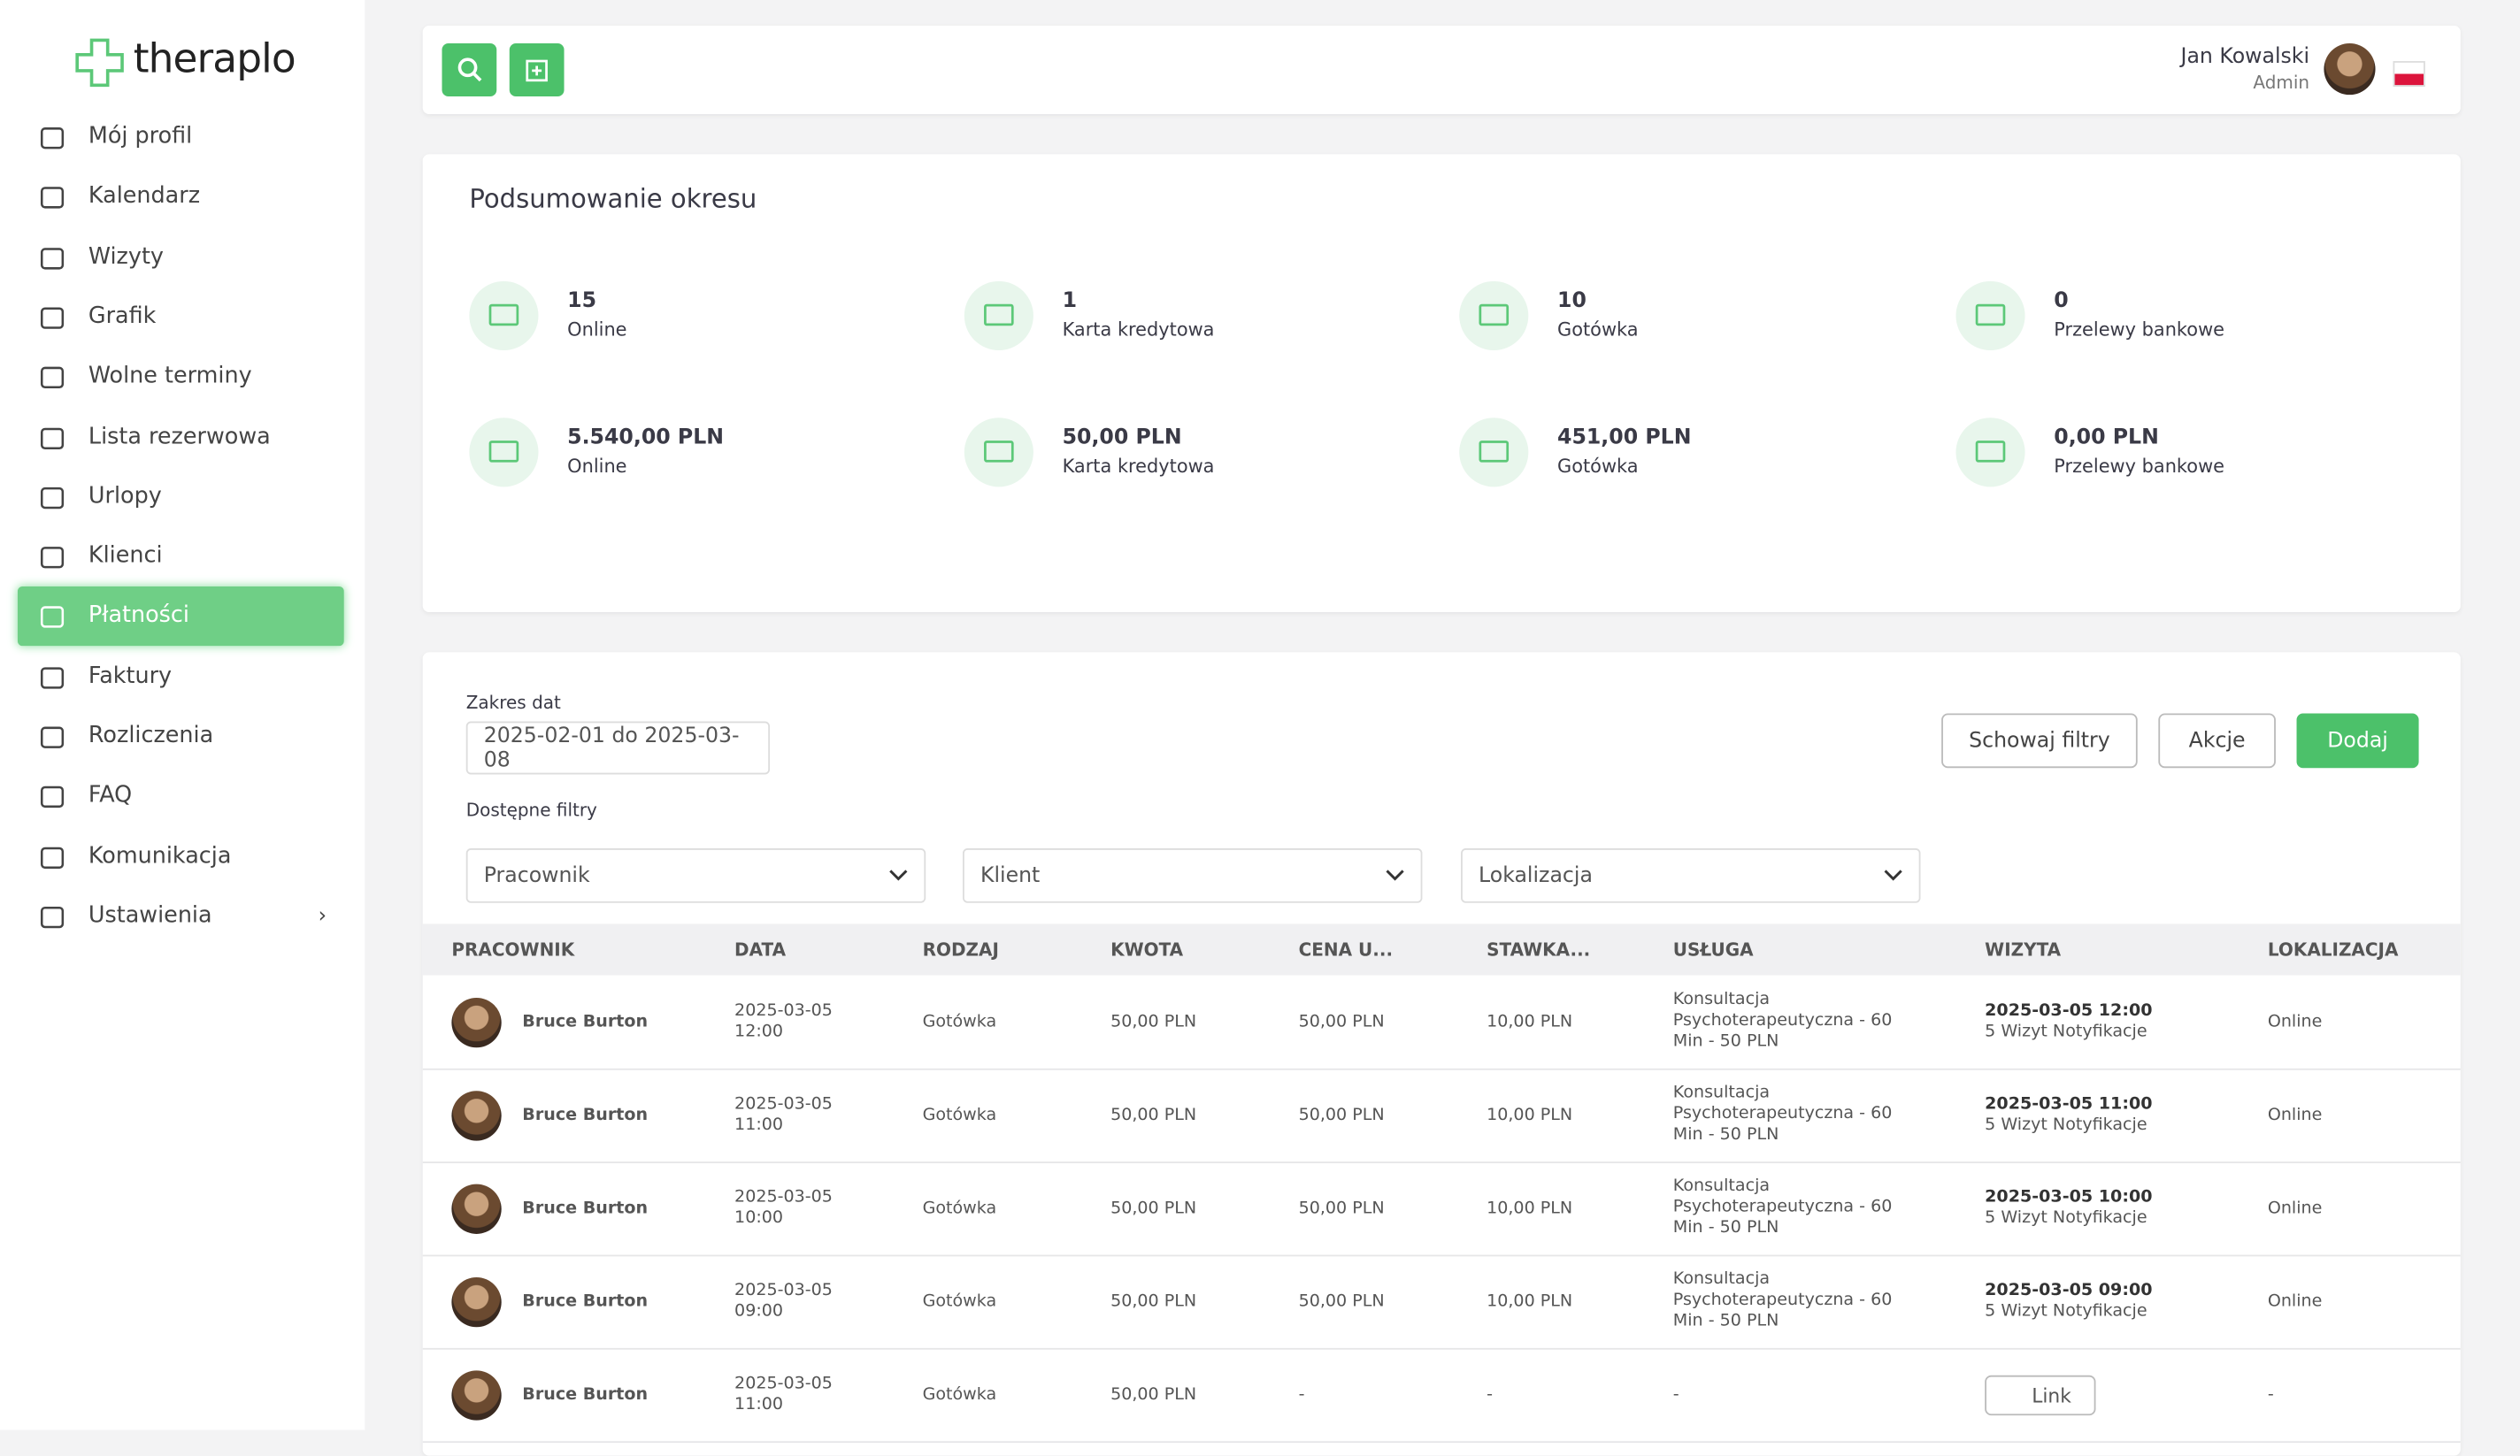  What do you see at coordinates (2295, 1302) in the screenshot?
I see `location-cell: Online` at bounding box center [2295, 1302].